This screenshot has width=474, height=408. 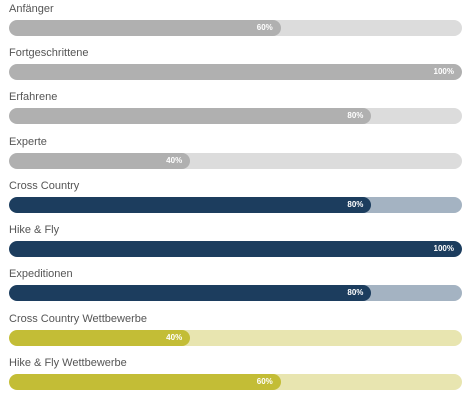 I want to click on skill-label: Hike & Fly Wettbewerbe, so click(x=68, y=363).